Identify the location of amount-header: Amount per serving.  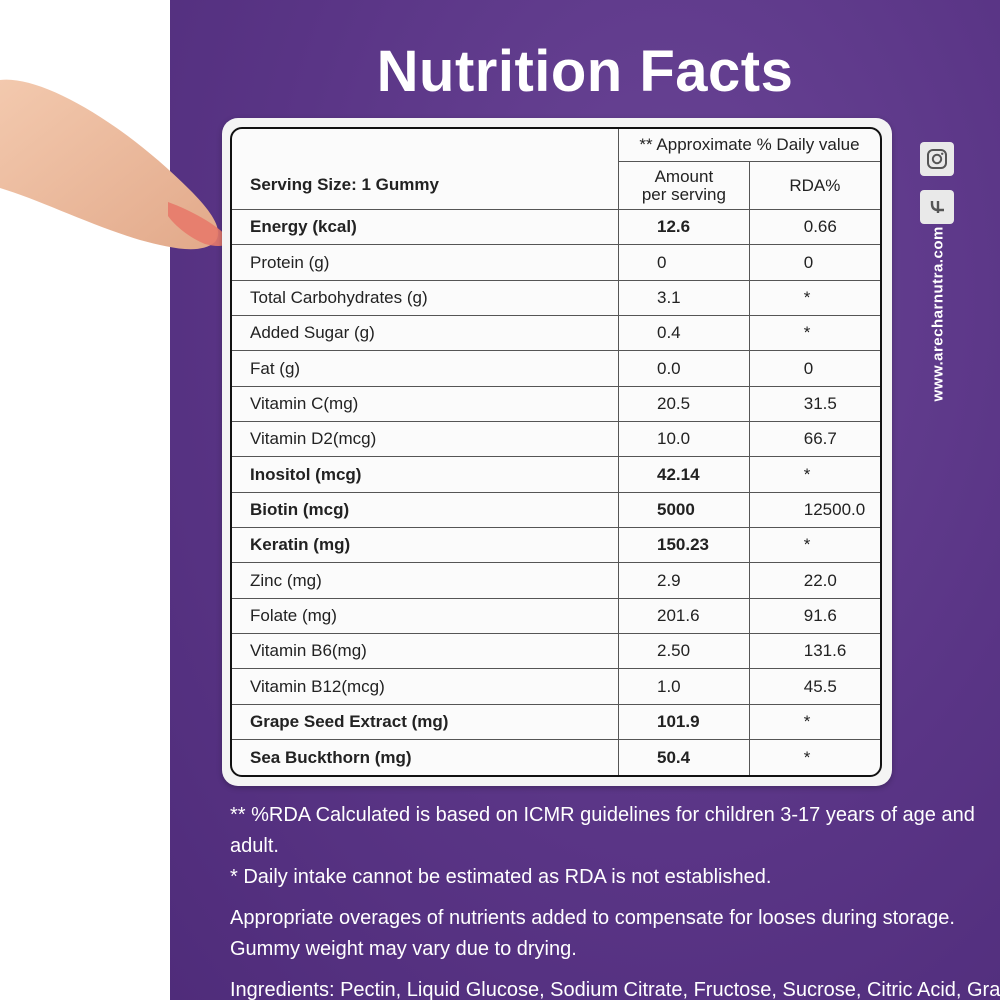
(684, 185).